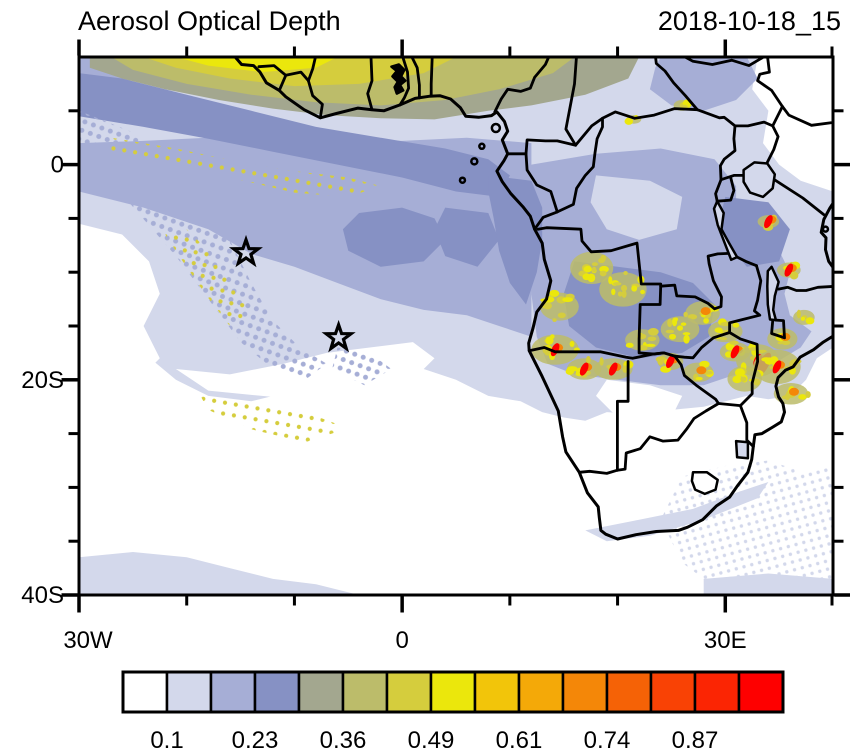 The height and width of the screenshot is (750, 850). What do you see at coordinates (42, 595) in the screenshot?
I see `y-axis-tick-label: 40S` at bounding box center [42, 595].